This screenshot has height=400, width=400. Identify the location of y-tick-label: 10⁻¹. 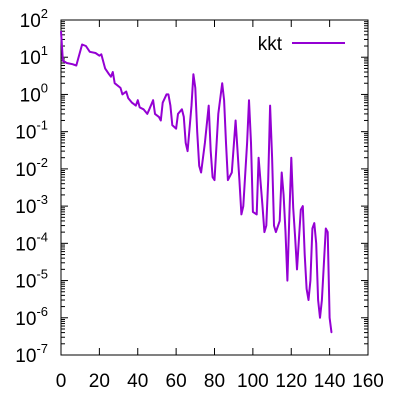
(31, 131).